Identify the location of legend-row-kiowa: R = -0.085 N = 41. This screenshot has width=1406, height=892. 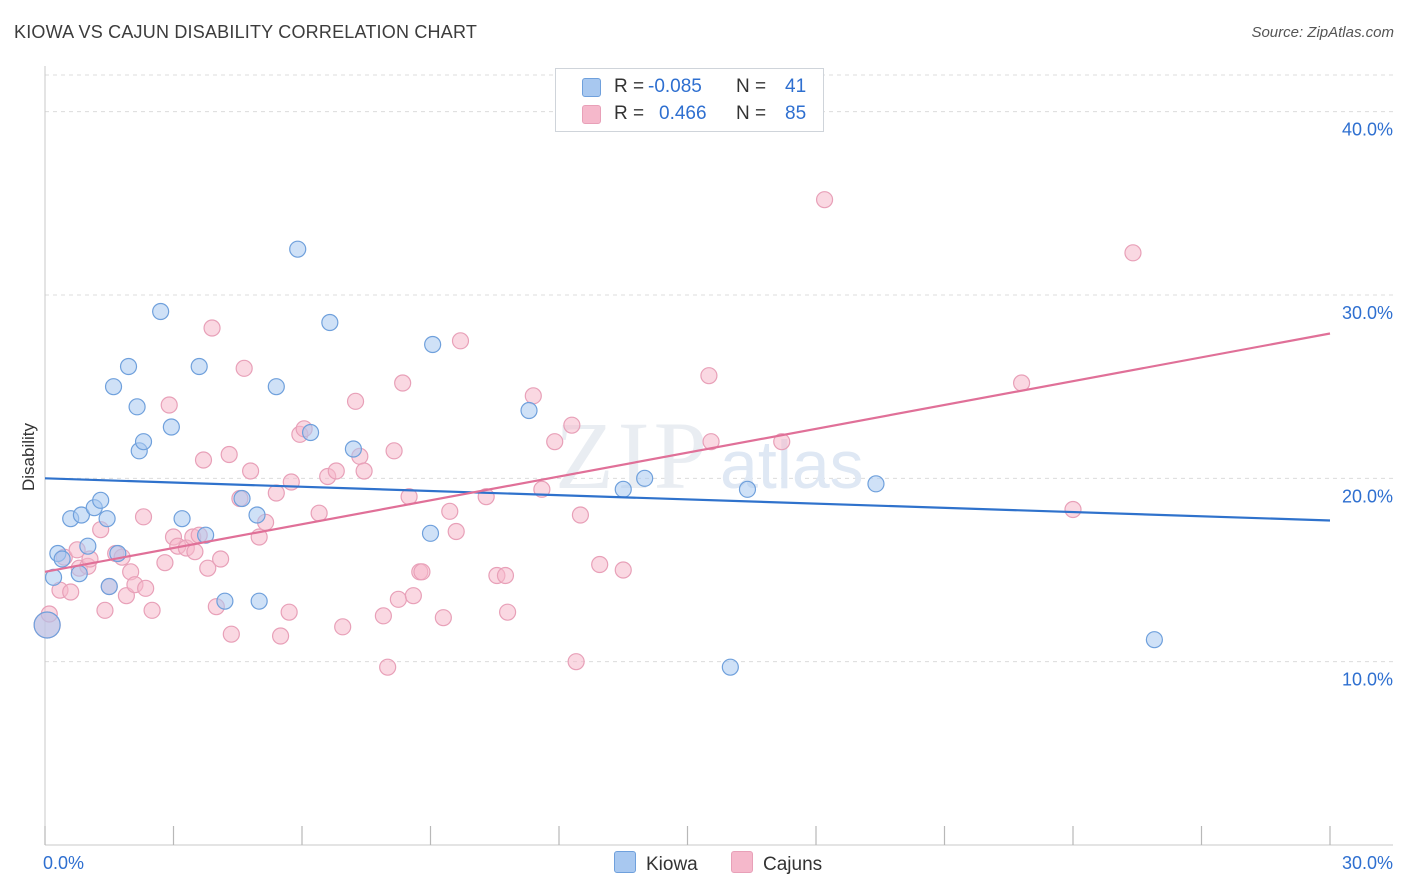
(689, 87).